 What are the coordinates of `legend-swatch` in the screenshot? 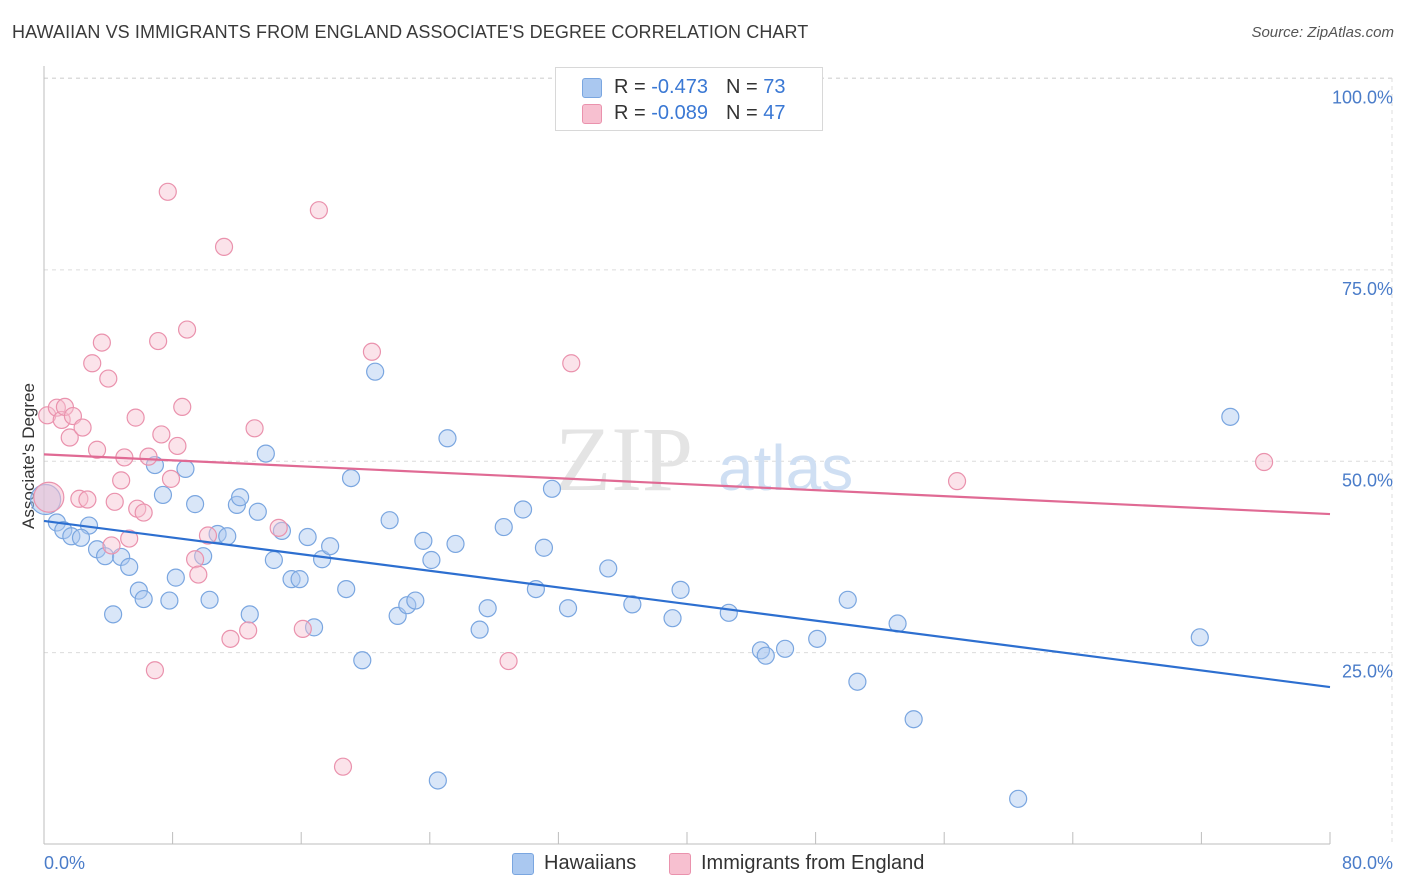 It's located at (523, 864).